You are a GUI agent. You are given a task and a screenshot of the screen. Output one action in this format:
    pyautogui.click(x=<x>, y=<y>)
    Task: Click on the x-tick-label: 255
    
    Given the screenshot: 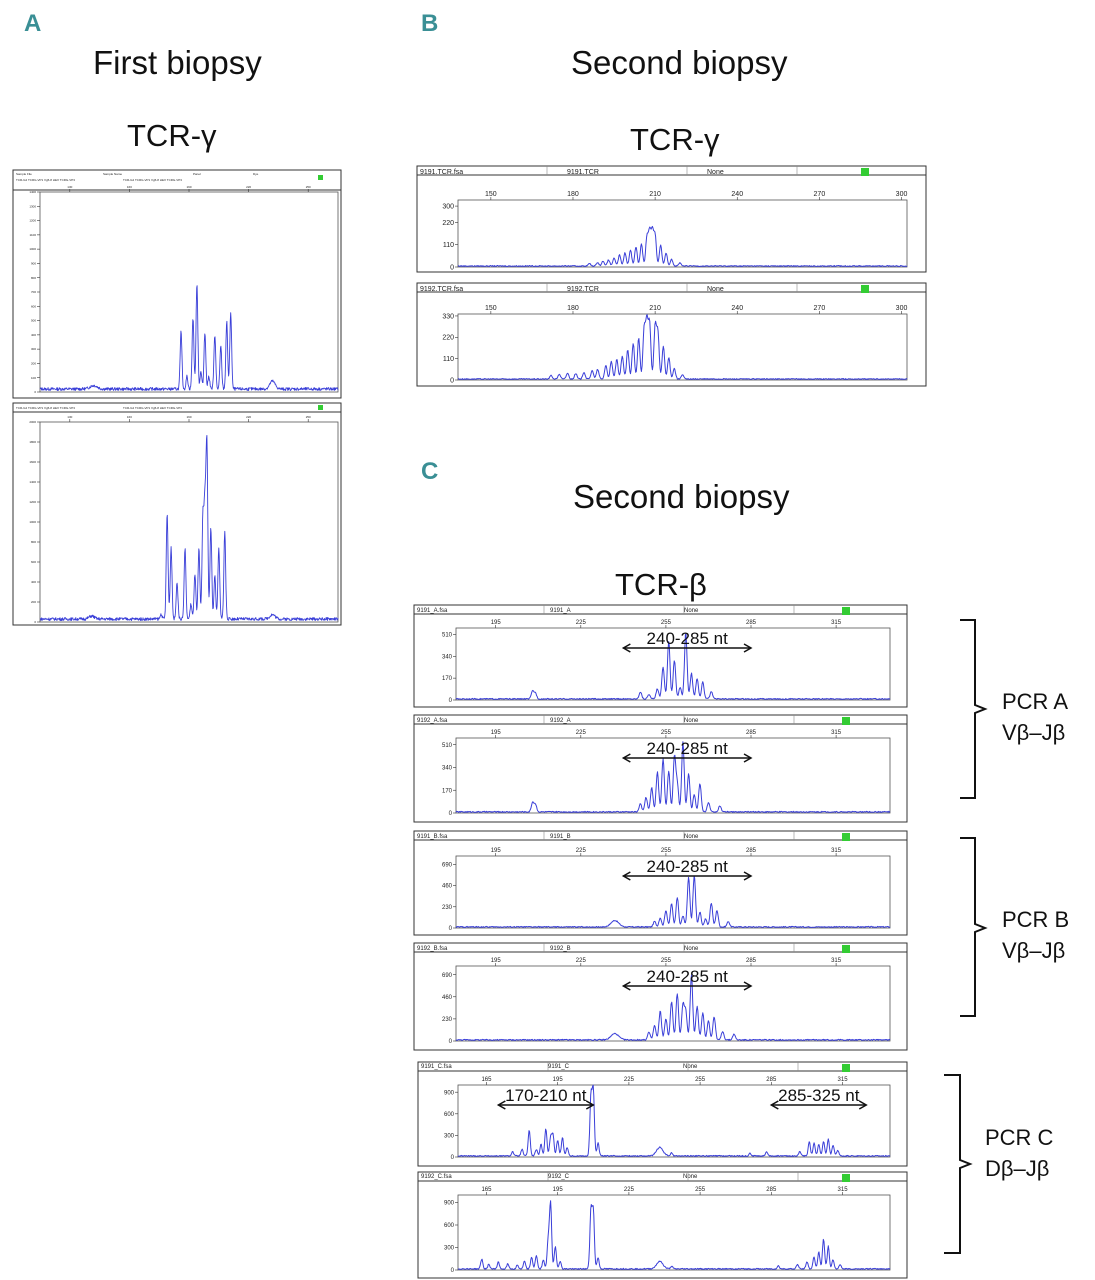 What is the action you would take?
    pyautogui.click(x=666, y=961)
    